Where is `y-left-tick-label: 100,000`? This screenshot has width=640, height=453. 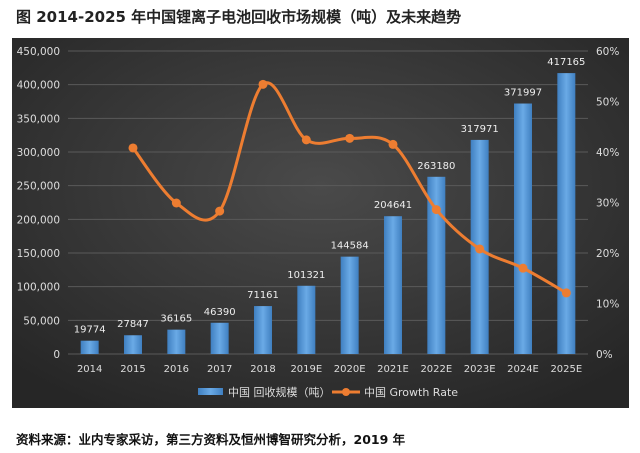
y-left-tick-label: 100,000 is located at coordinates (38, 288).